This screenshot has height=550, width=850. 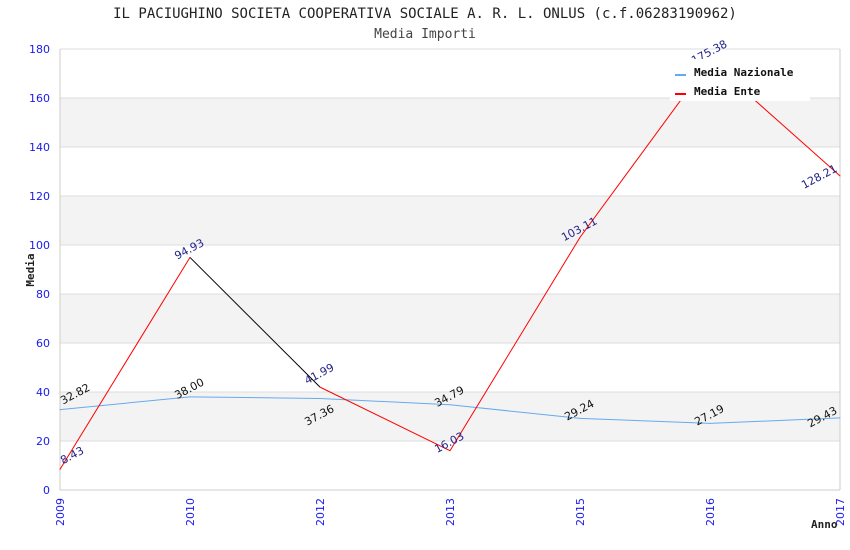 What do you see at coordinates (43, 392) in the screenshot?
I see `y-tick-label: 40` at bounding box center [43, 392].